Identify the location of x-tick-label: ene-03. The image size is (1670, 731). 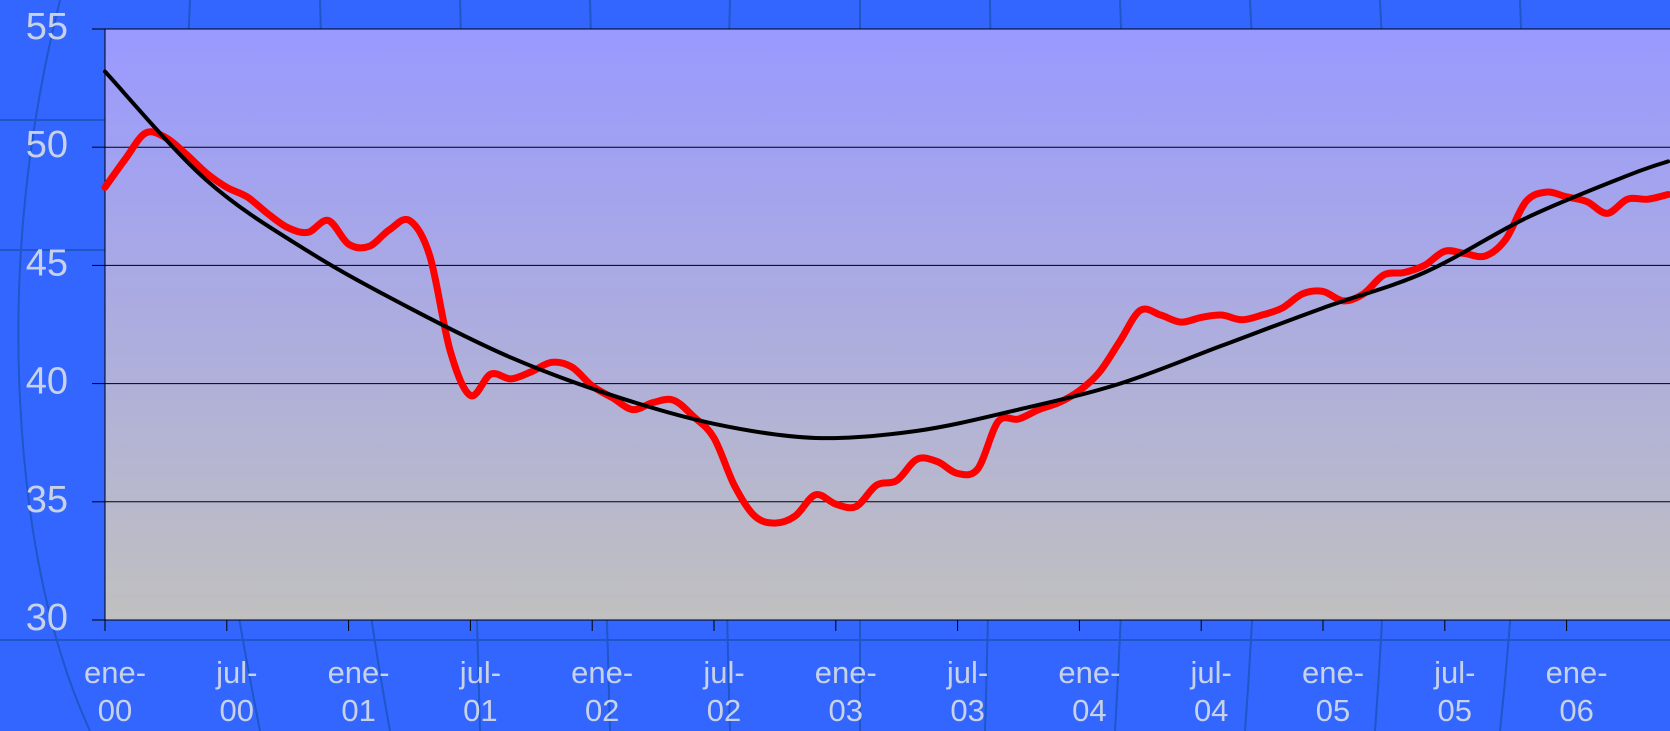
(845, 691).